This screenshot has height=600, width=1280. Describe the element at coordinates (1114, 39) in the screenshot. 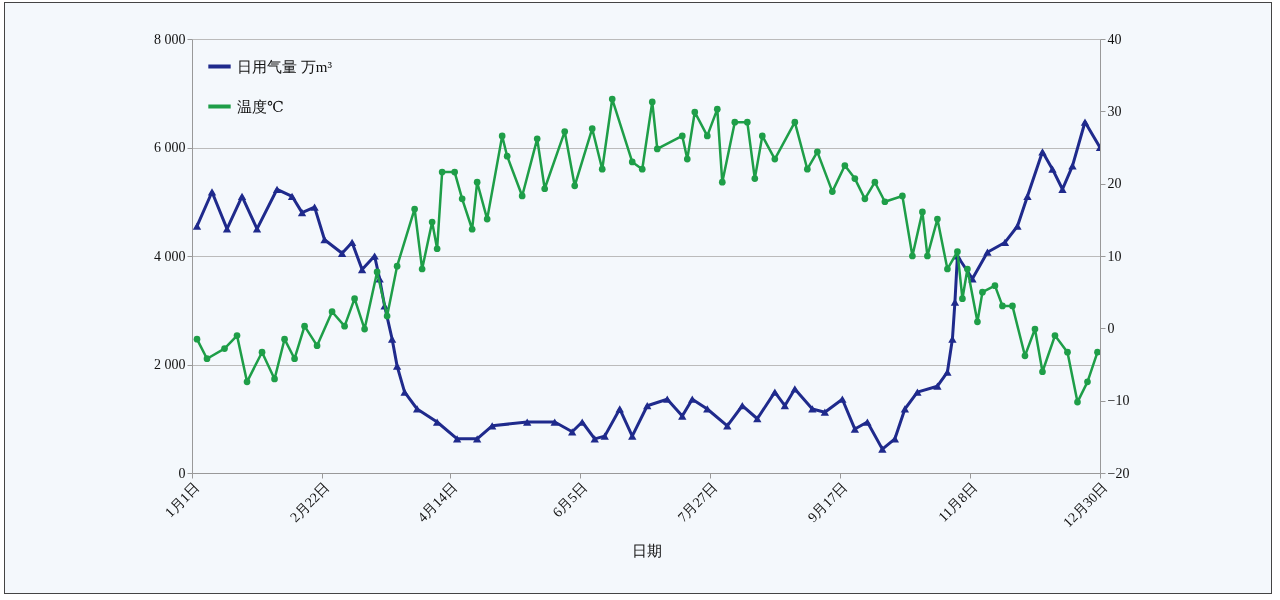

I see `y2-tick-label: 40` at that location.